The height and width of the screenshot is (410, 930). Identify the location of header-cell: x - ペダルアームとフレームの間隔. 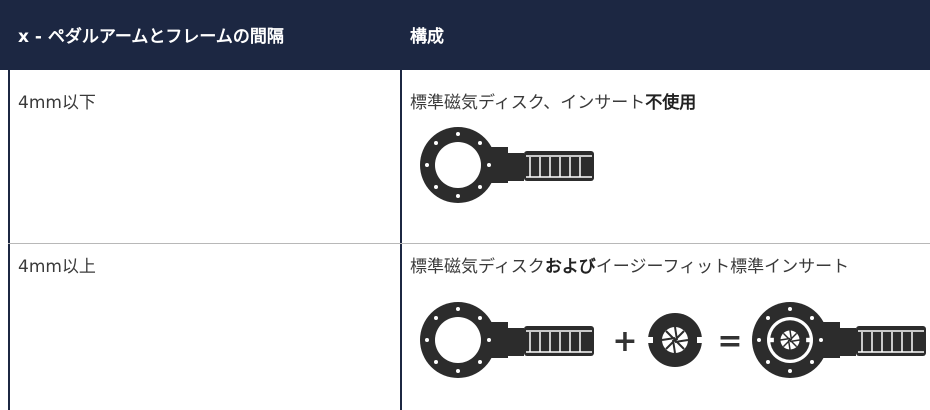
(151, 37).